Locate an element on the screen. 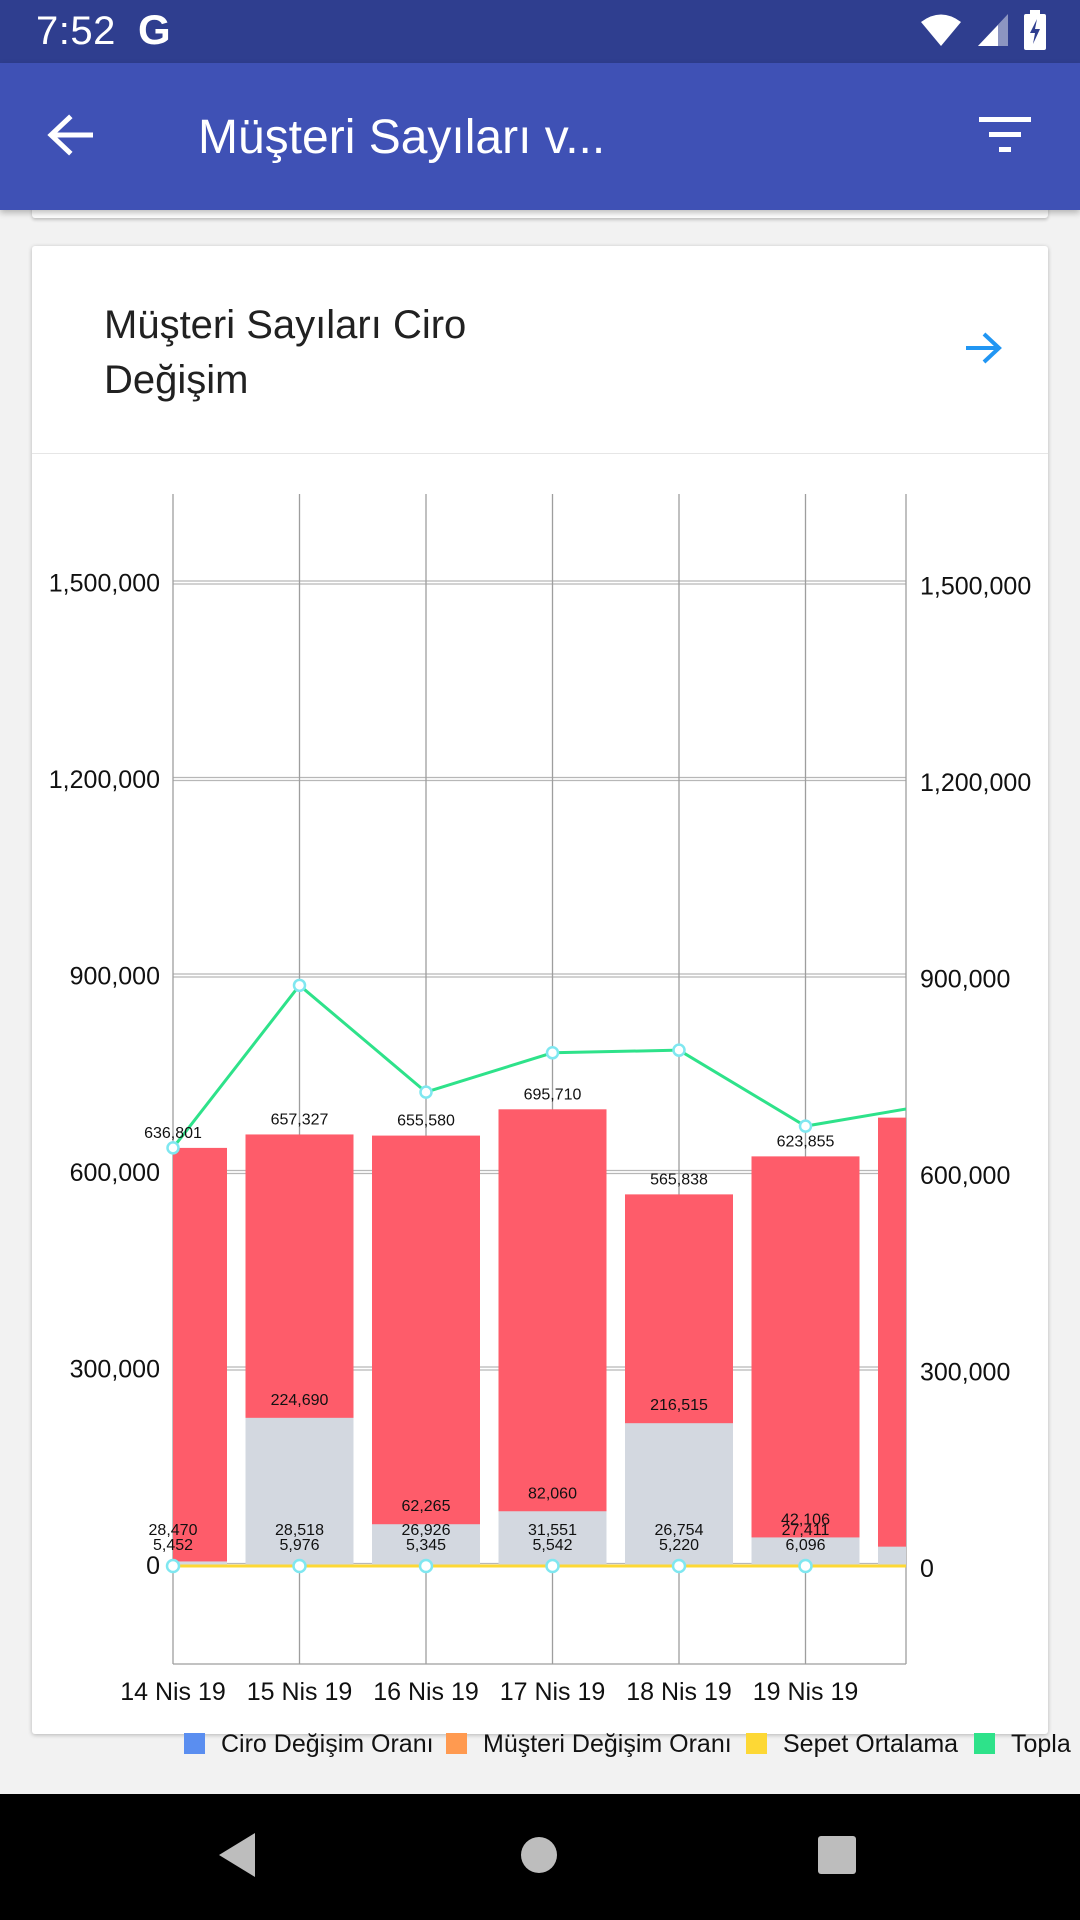  card-title-line1: Müşteri Sayıları Ciro is located at coordinates (285, 325).